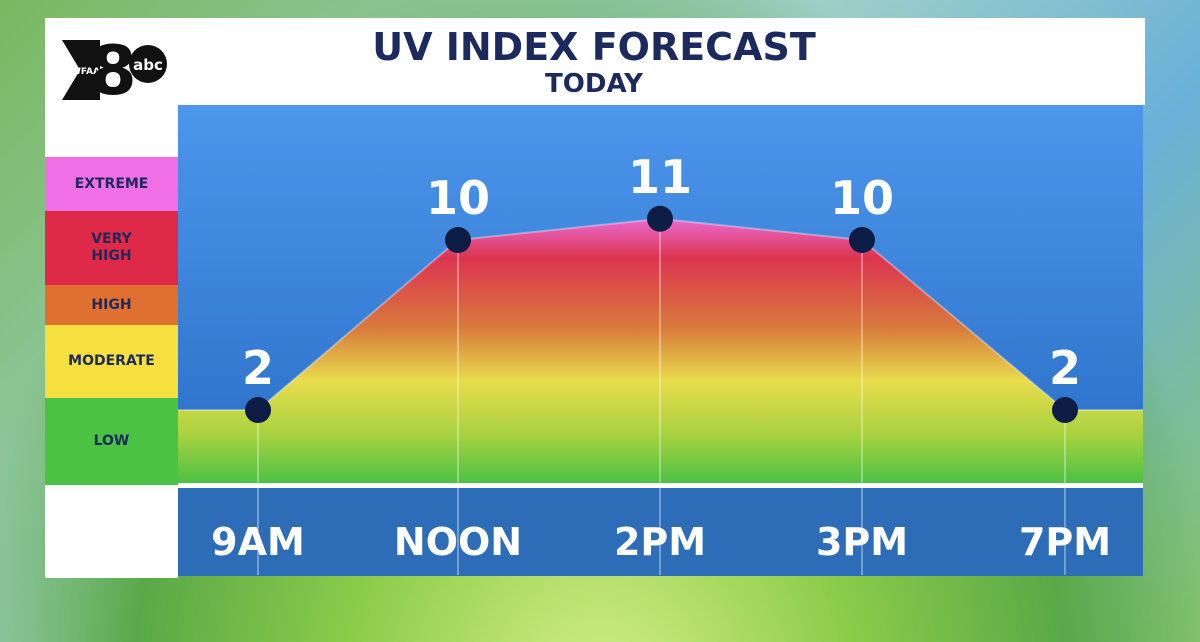  I want to click on logo-shape, so click(81, 70).